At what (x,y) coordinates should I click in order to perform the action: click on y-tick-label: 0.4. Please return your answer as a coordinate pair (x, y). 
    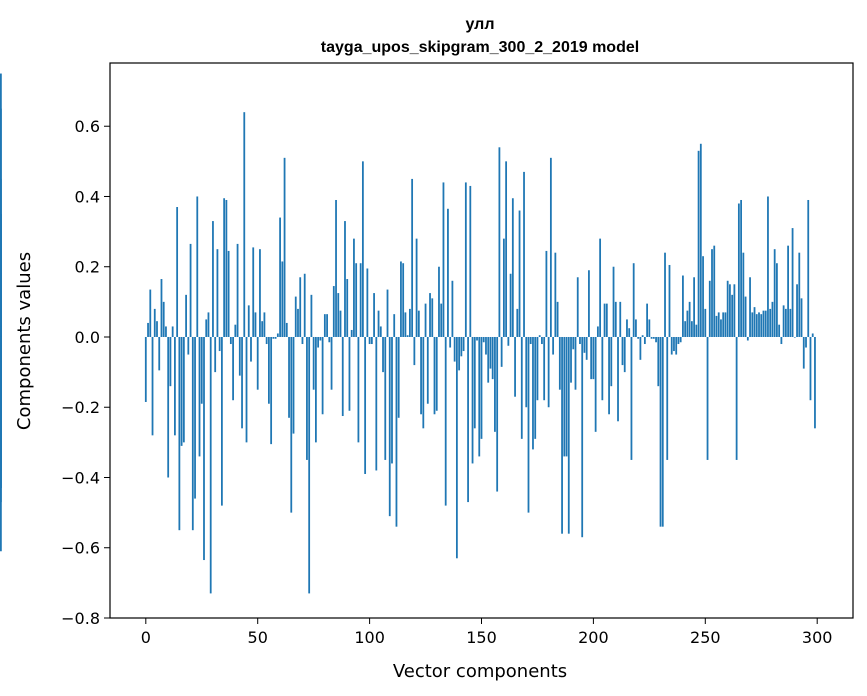
    Looking at the image, I should click on (87, 196).